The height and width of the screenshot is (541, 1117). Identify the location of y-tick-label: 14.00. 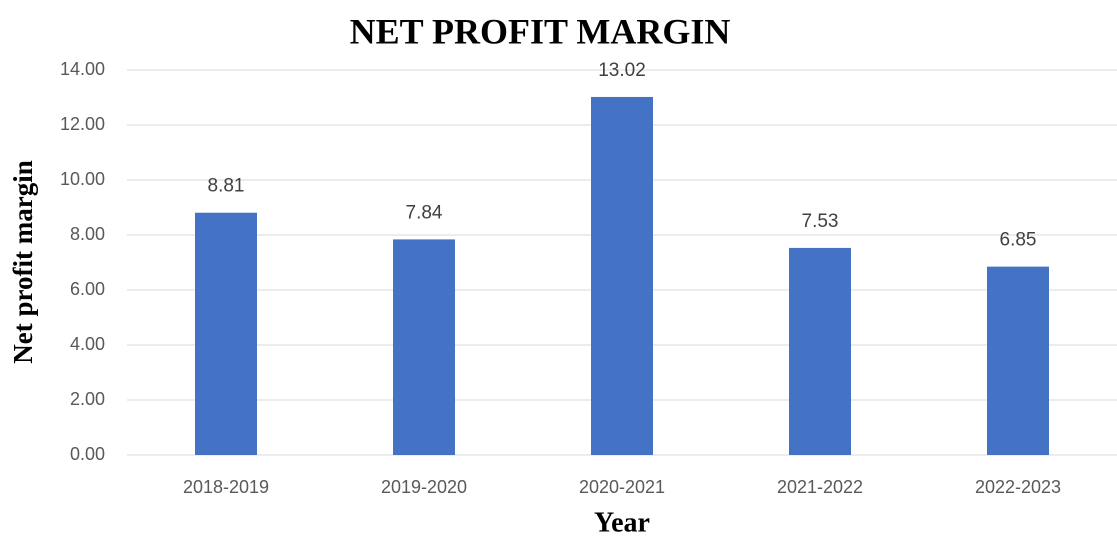
(82, 69).